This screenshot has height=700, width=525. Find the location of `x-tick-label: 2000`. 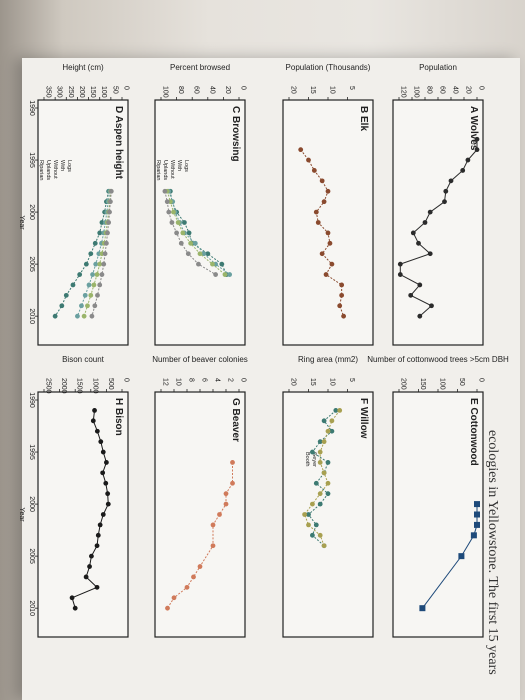

x-tick-label: 2000 is located at coordinates (31, 212).